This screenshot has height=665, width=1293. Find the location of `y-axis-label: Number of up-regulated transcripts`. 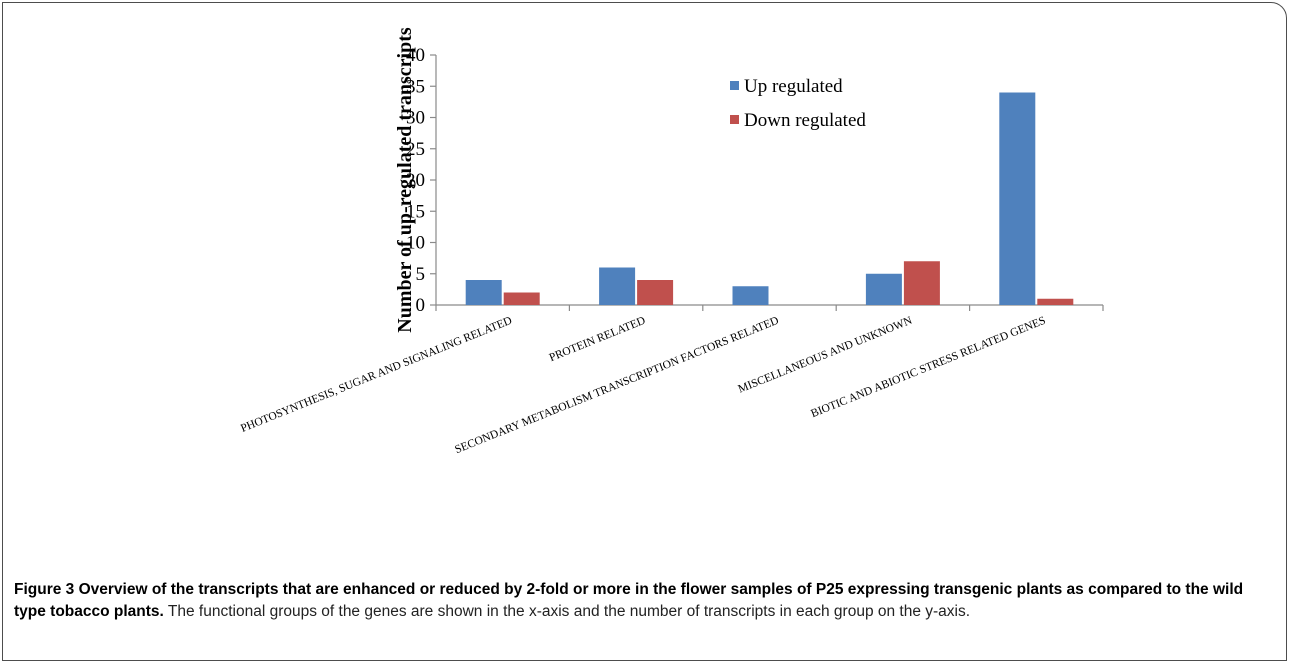

y-axis-label: Number of up-regulated transcripts is located at coordinates (405, 180).